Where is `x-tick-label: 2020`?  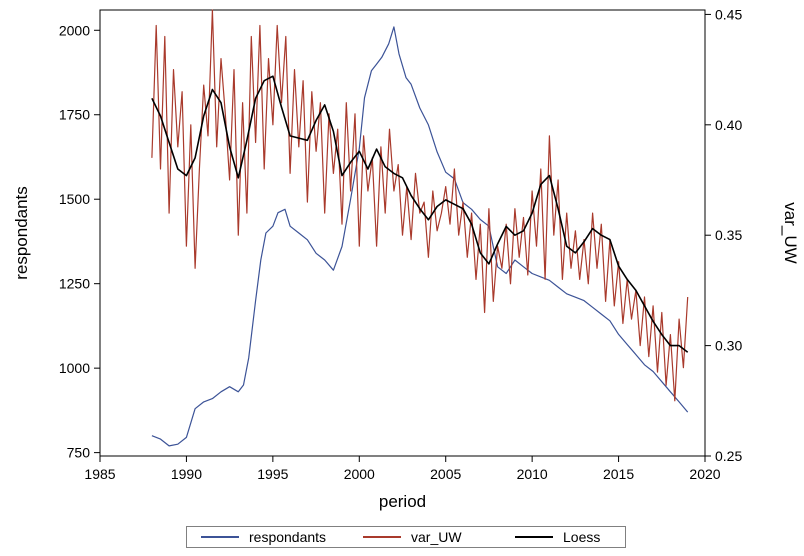 x-tick-label: 2020 is located at coordinates (704, 474).